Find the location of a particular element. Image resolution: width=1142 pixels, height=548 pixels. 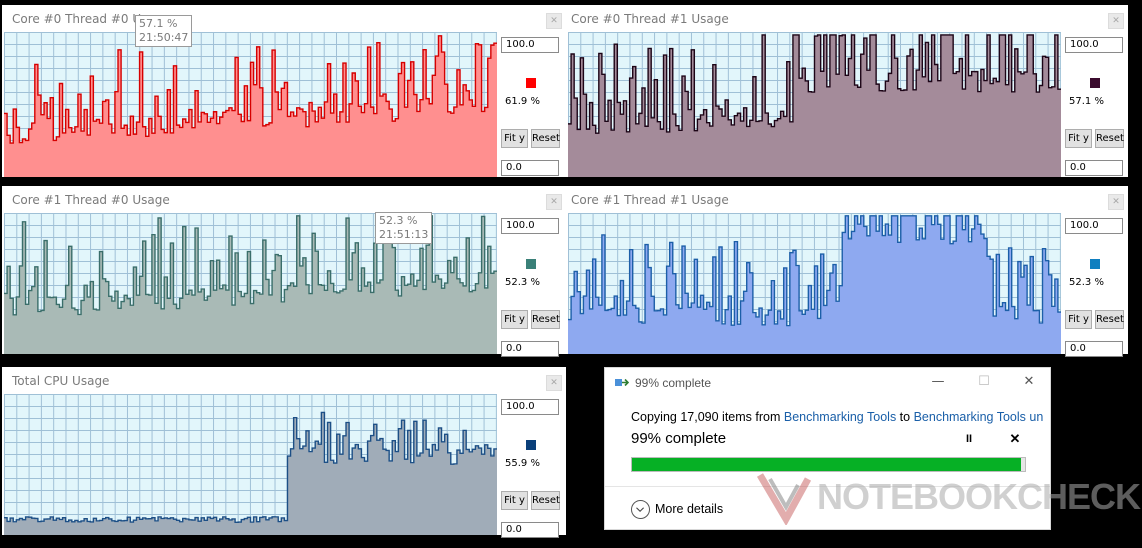

hover-tooltip: 52.3 % 21:51:13 is located at coordinates (404, 228).